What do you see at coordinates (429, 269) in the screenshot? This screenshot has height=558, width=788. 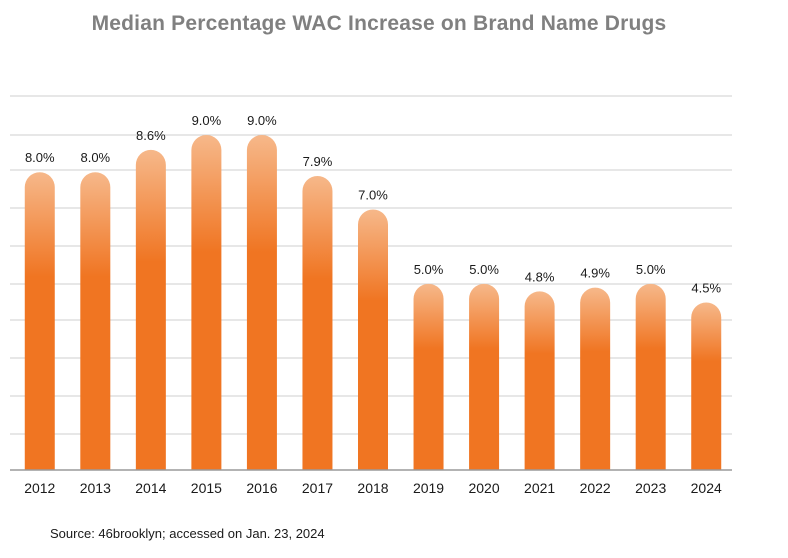 I see `data-label-2019: 5.0%` at bounding box center [429, 269].